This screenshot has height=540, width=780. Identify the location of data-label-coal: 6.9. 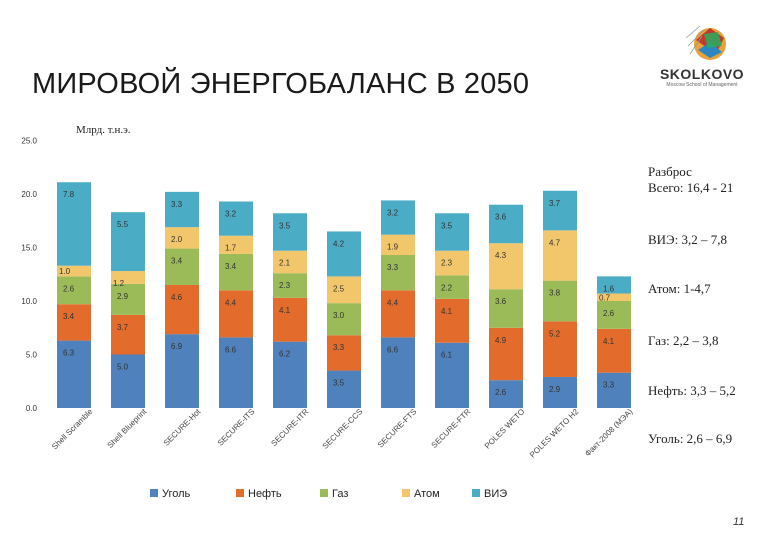
(177, 346).